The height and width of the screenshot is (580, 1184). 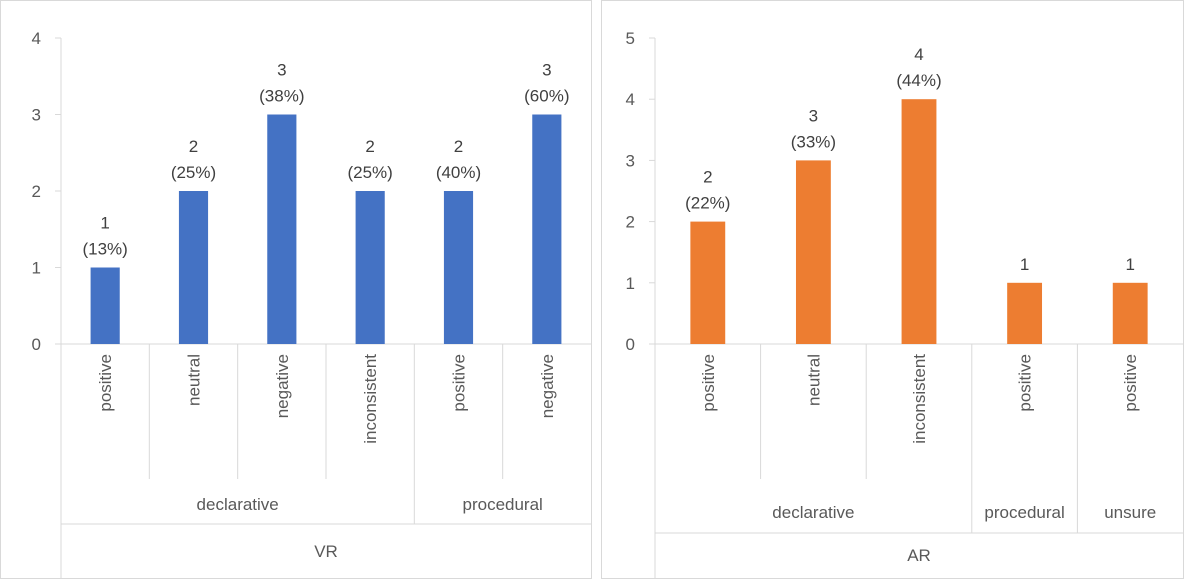 What do you see at coordinates (813, 512) in the screenshot?
I see `ar-subgroup-label: declarative` at bounding box center [813, 512].